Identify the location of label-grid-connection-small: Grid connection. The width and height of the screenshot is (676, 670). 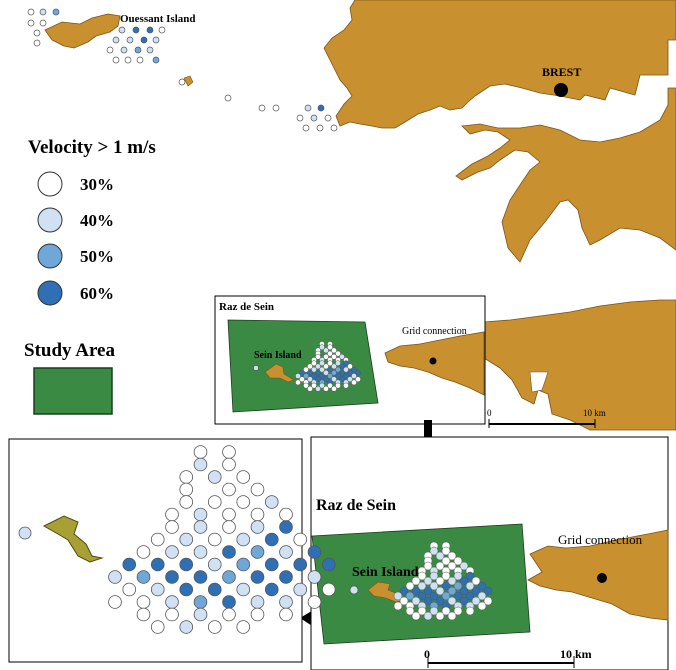
(434, 331).